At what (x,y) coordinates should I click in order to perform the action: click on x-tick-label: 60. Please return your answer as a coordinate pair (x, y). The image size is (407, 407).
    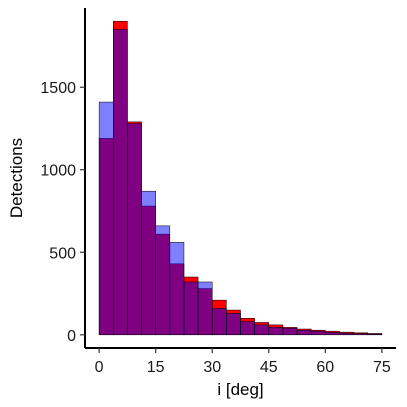
    Looking at the image, I should click on (325, 367).